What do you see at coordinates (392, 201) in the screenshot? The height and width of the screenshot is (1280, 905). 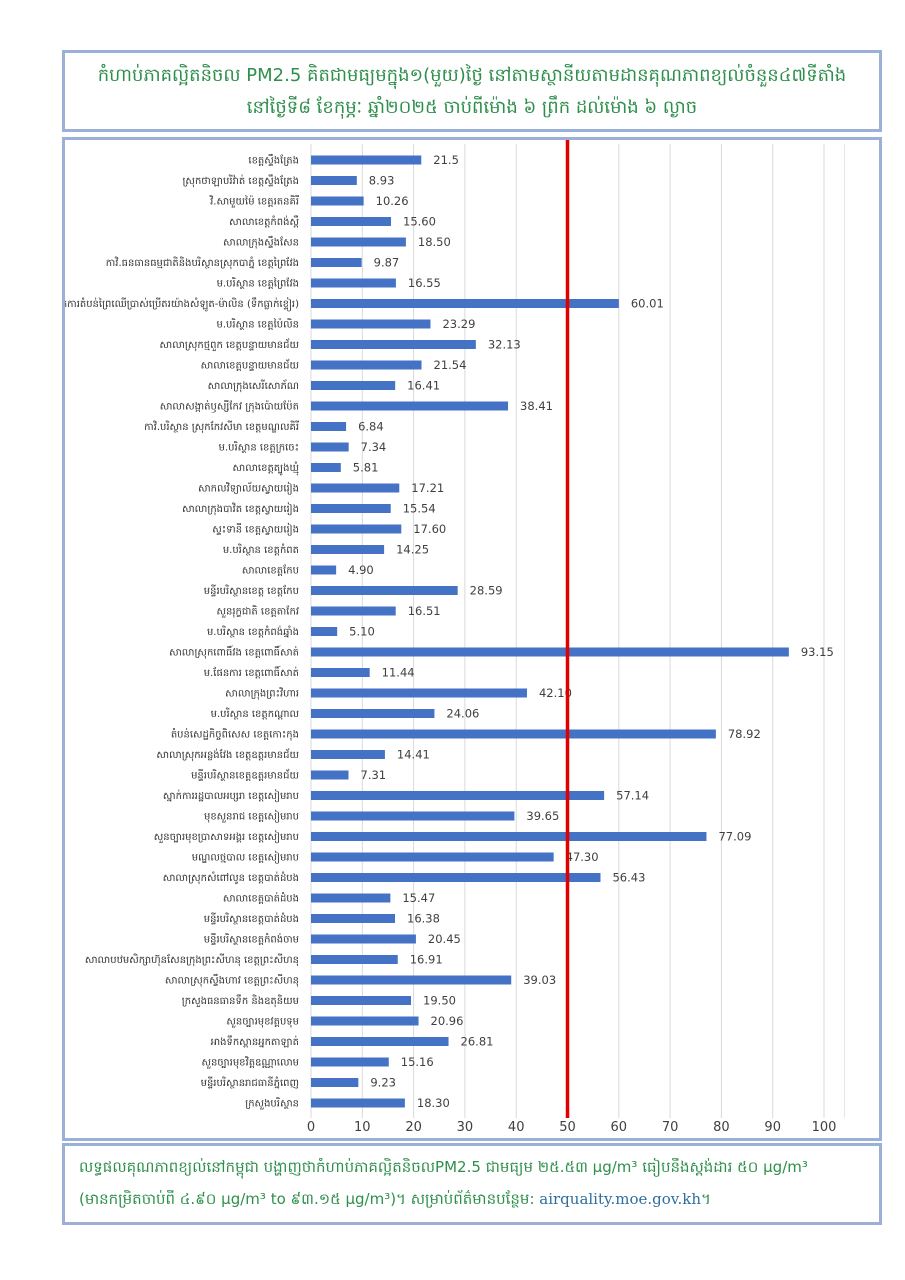 I see `value-label-2: 10.26` at bounding box center [392, 201].